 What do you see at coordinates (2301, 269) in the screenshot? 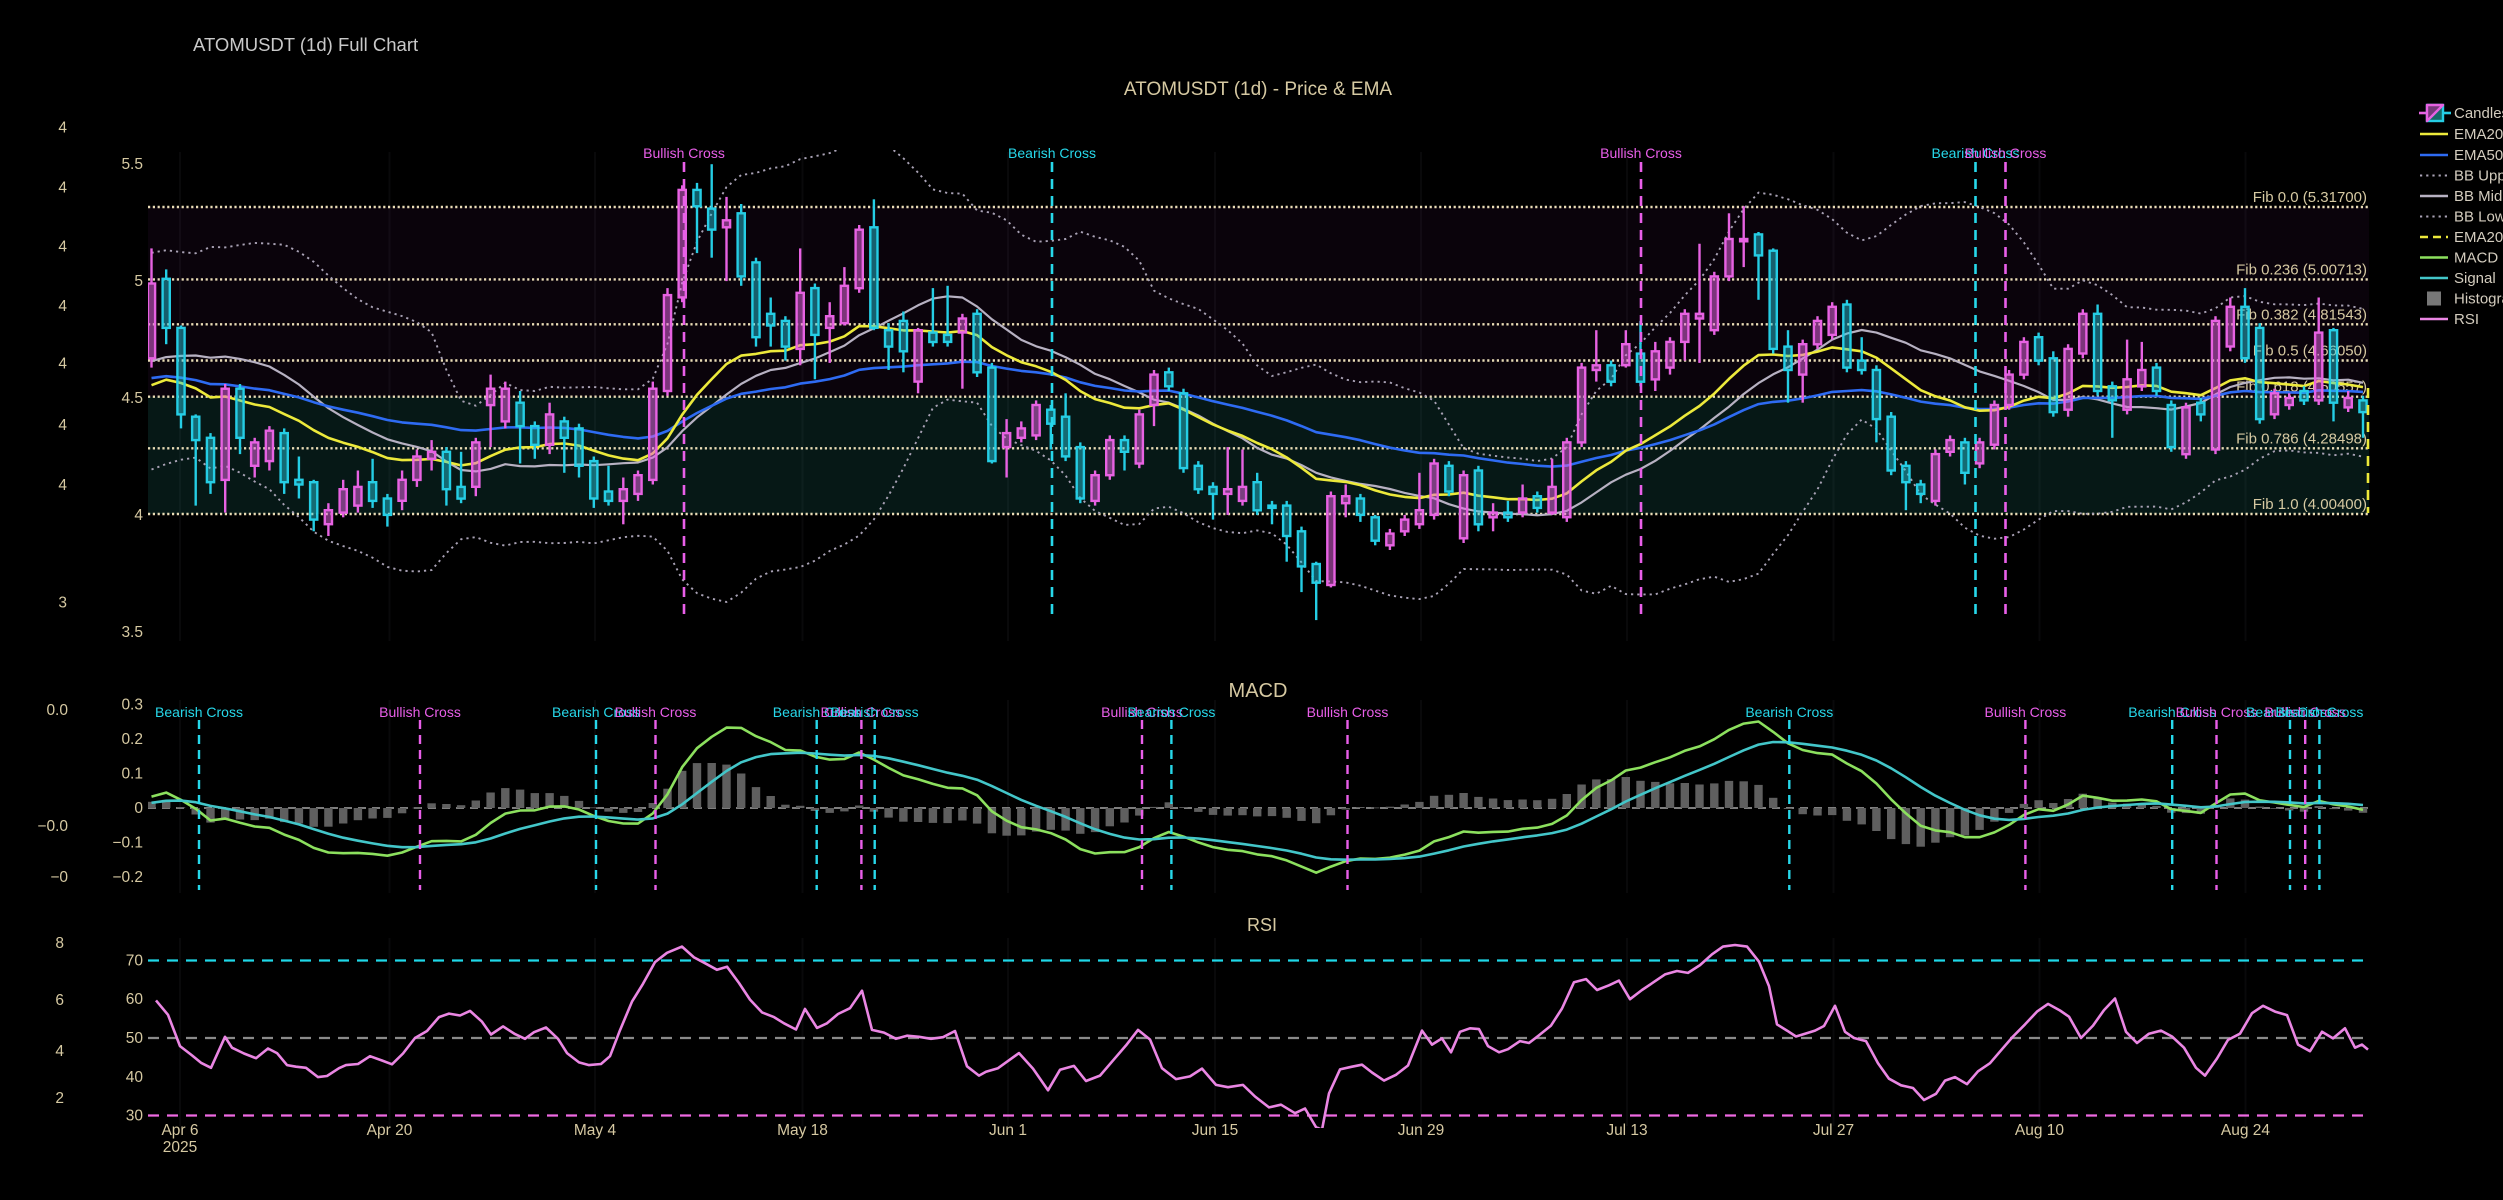
I see `svg-text: Fib 0.236 (5.00713)` at bounding box center [2301, 269].